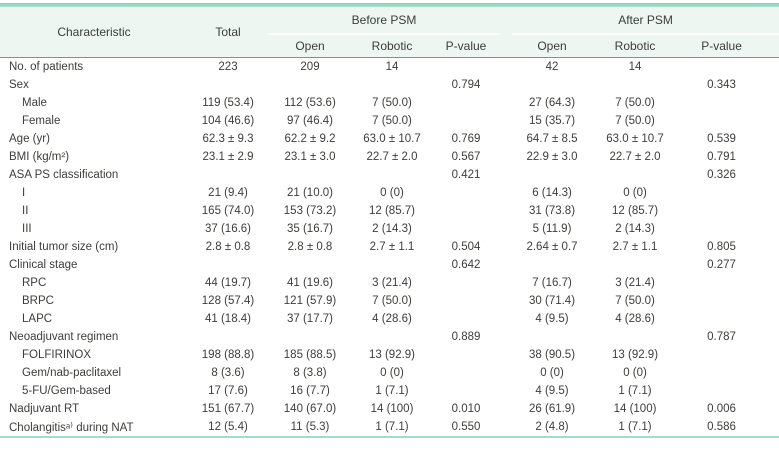  I want to click on cell-total: 41 (18.4), so click(228, 319).